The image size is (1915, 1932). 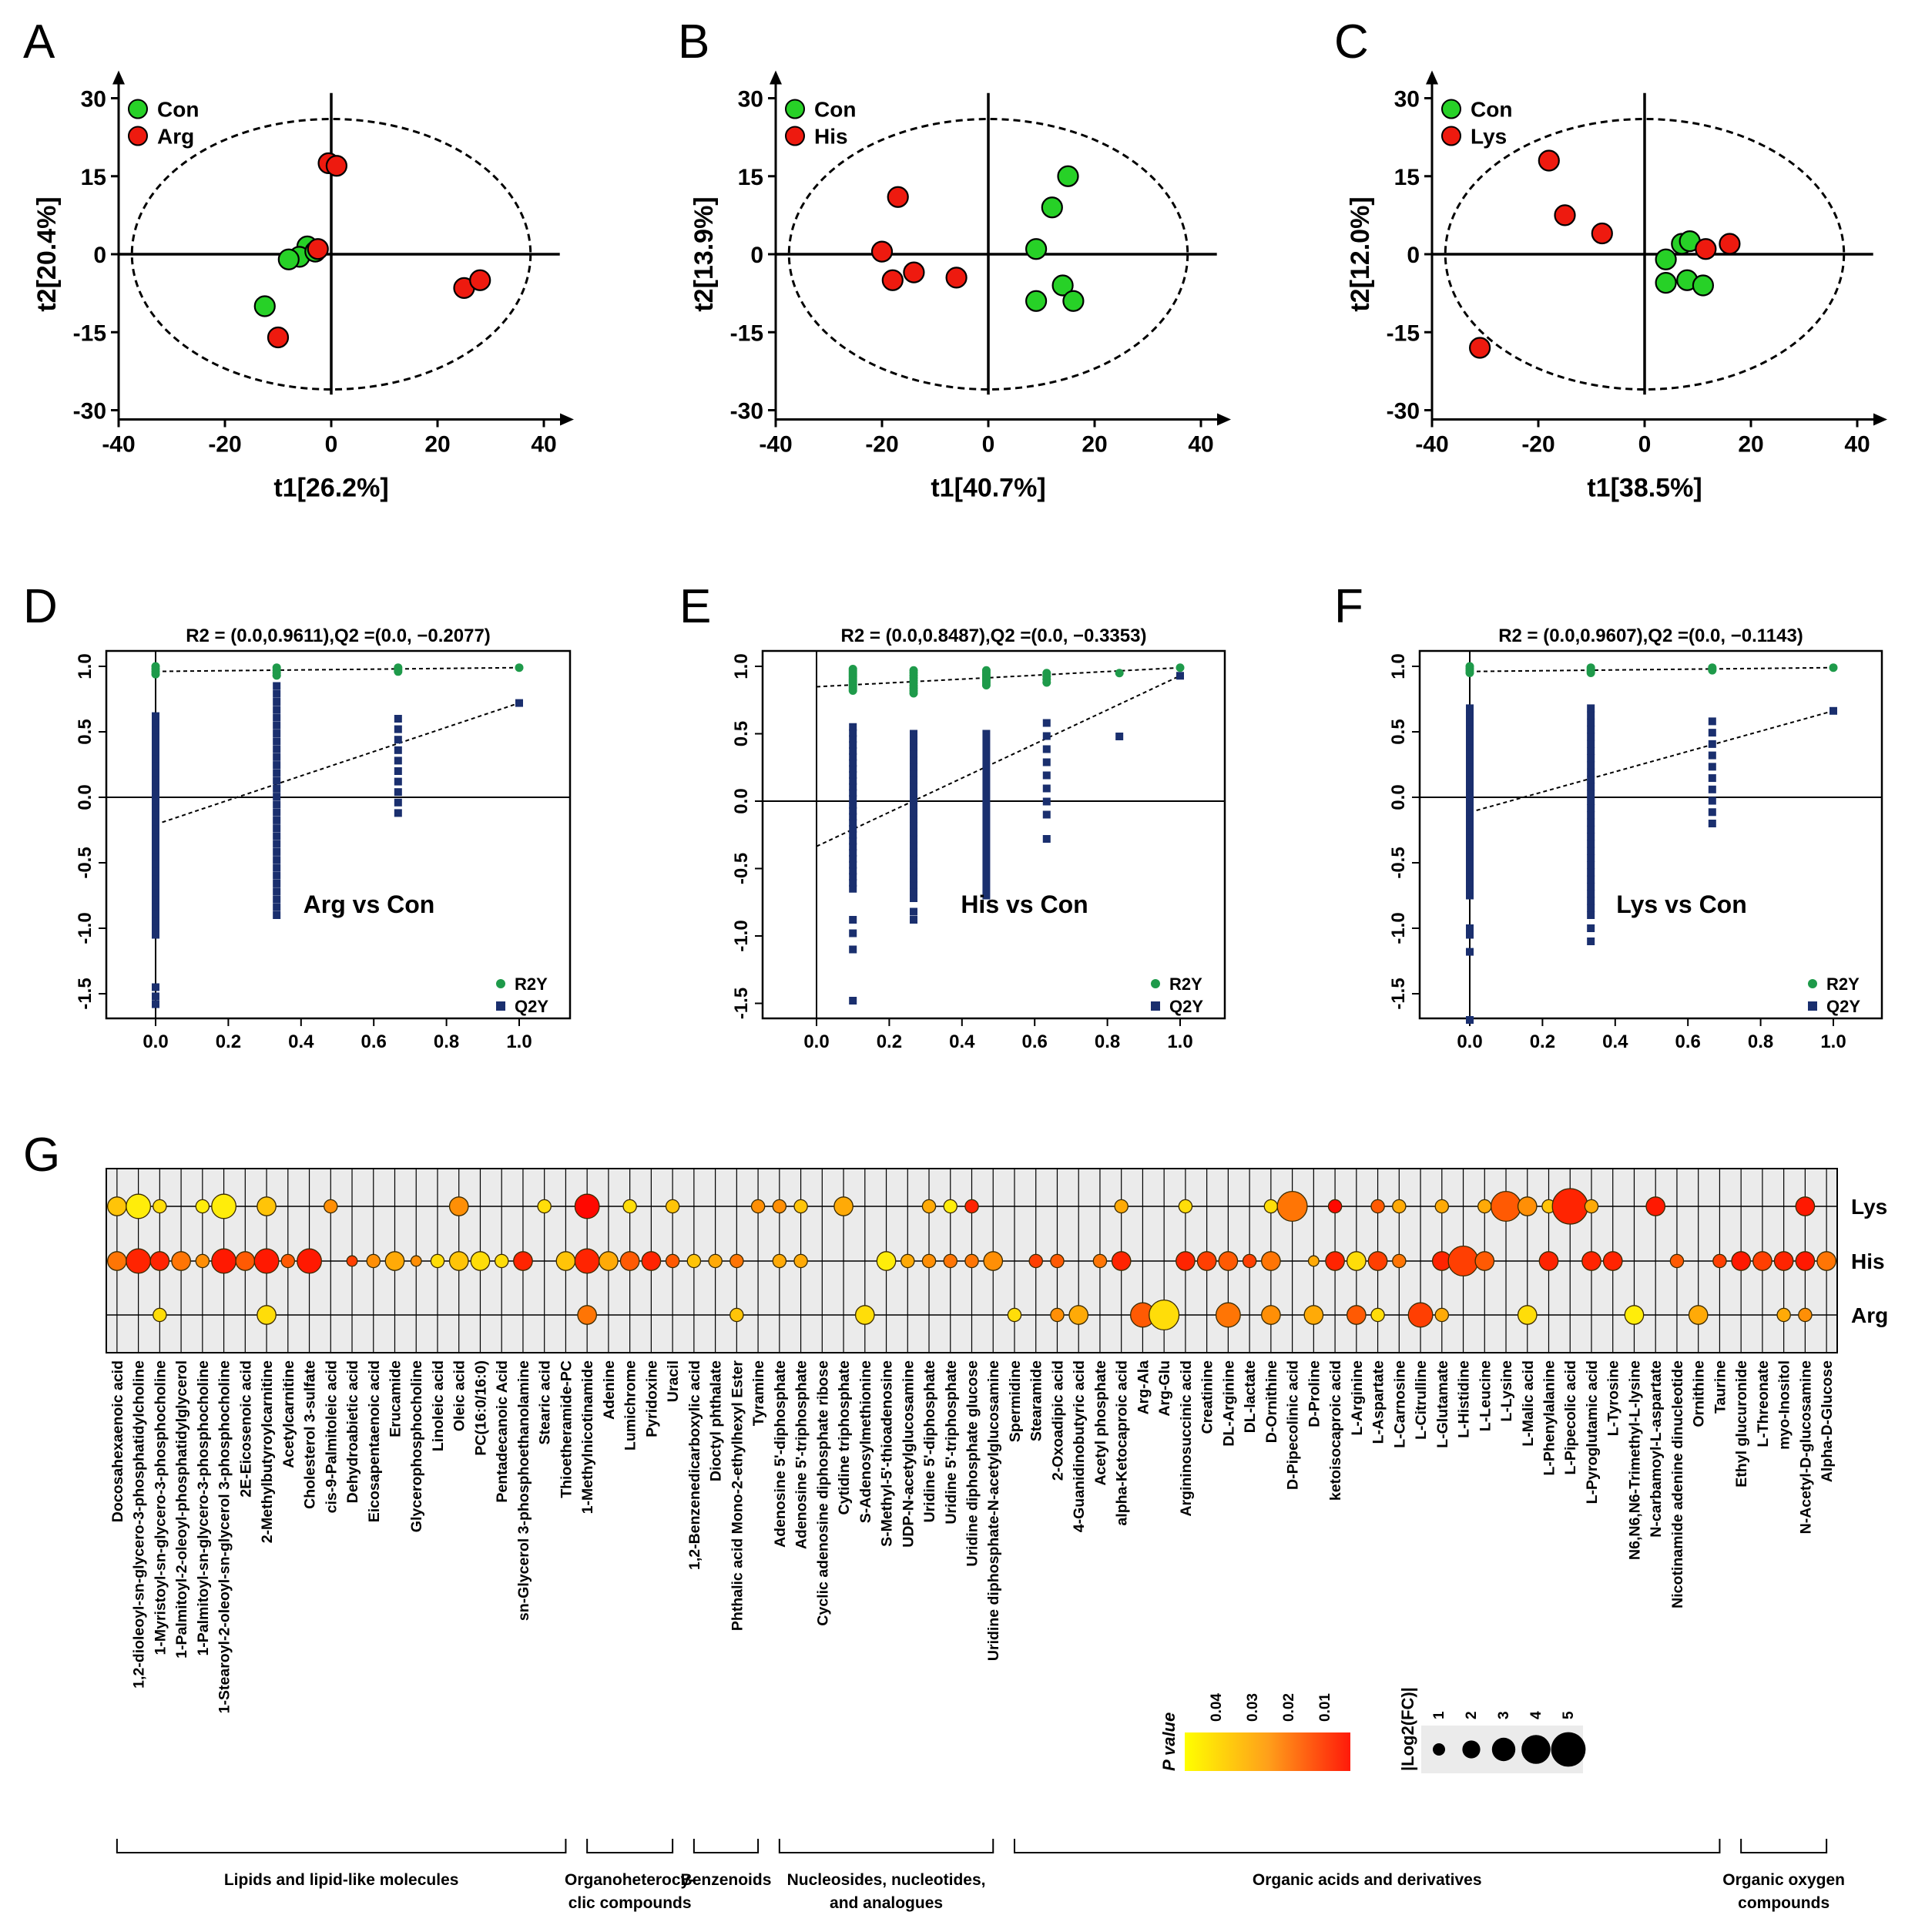 I want to click on point-lys, so click(x=1479, y=348).